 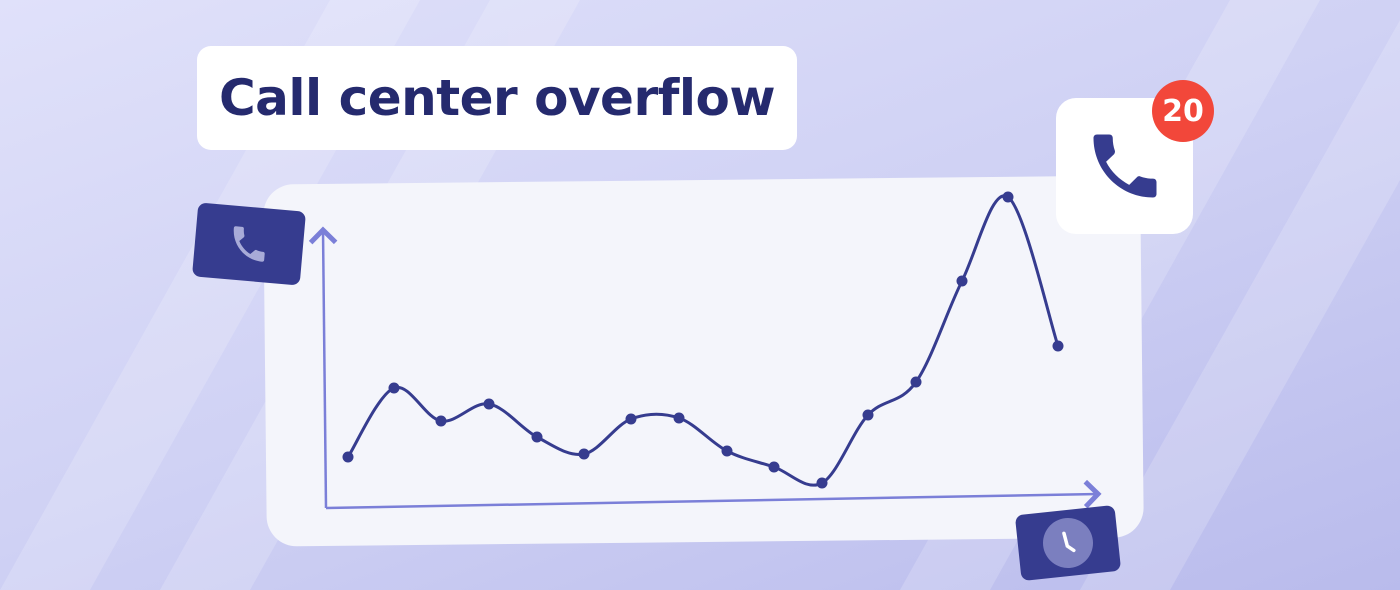 What do you see at coordinates (323, 367) in the screenshot?
I see `y-axis` at bounding box center [323, 367].